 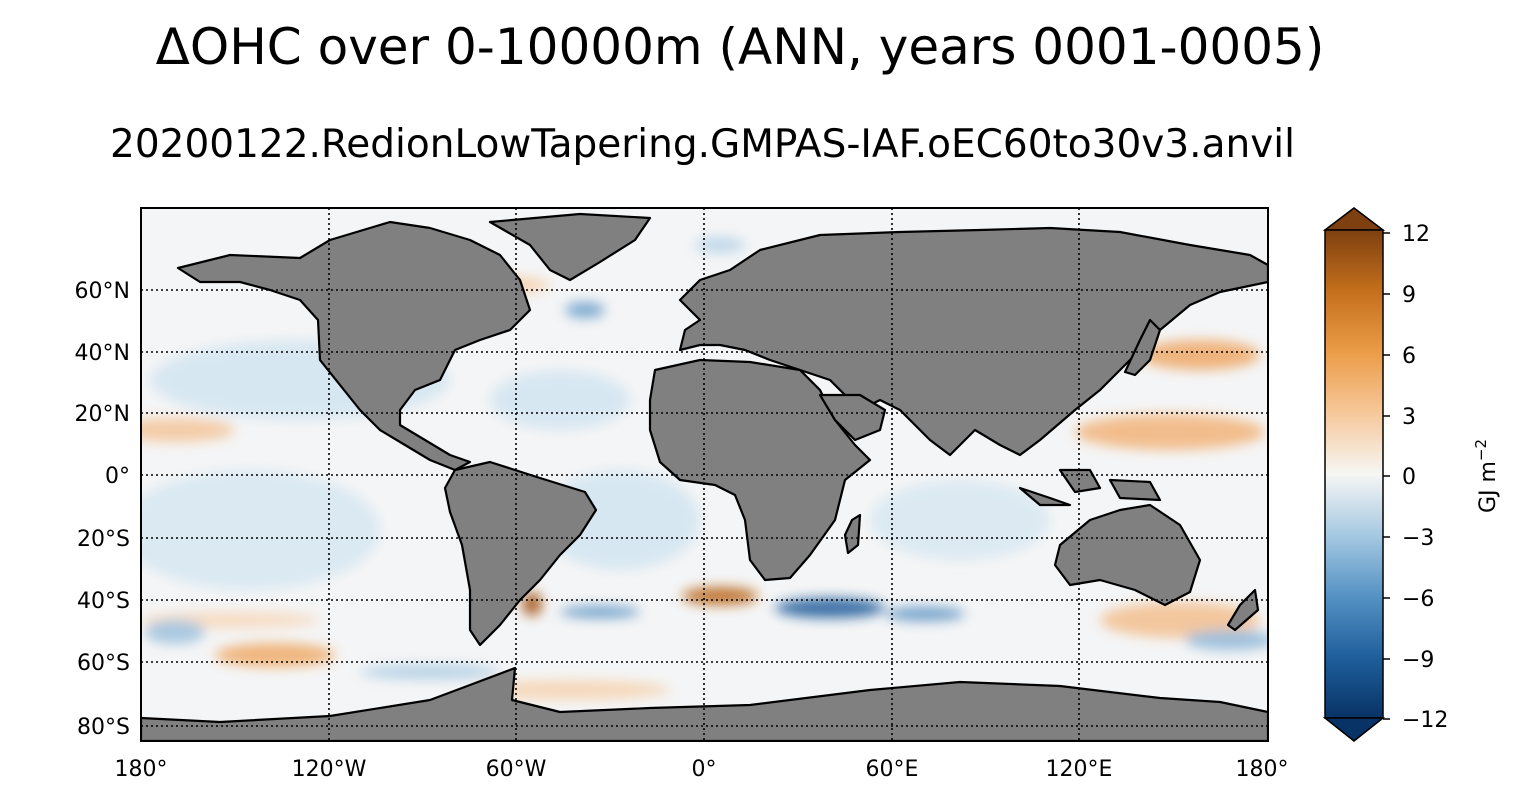 What do you see at coordinates (103, 601) in the screenshot?
I see `lat-tick-label: 40°S` at bounding box center [103, 601].